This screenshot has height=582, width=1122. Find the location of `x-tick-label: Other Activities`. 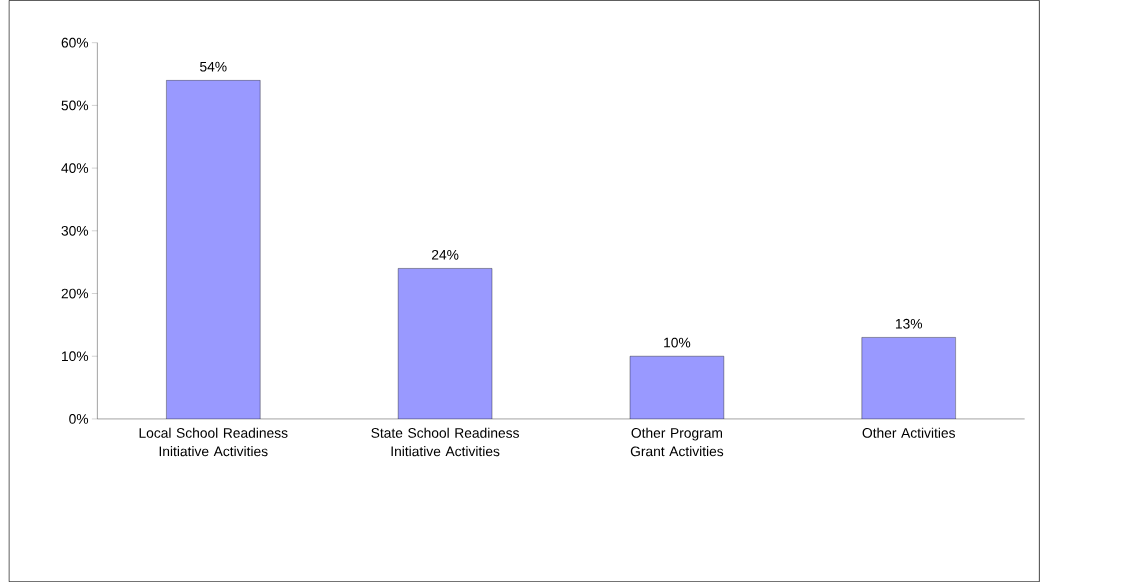

x-tick-label: Other Activities is located at coordinates (908, 432).